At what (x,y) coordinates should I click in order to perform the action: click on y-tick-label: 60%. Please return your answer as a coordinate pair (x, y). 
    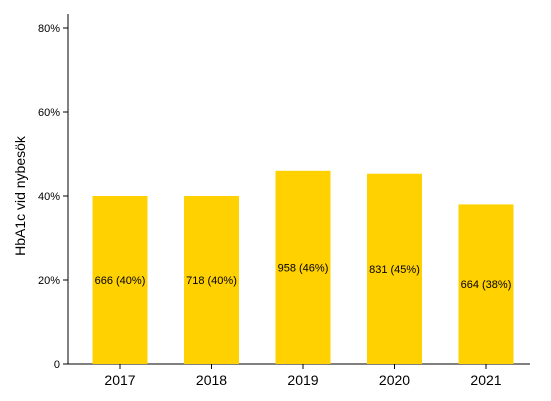
    Looking at the image, I should click on (49, 113).